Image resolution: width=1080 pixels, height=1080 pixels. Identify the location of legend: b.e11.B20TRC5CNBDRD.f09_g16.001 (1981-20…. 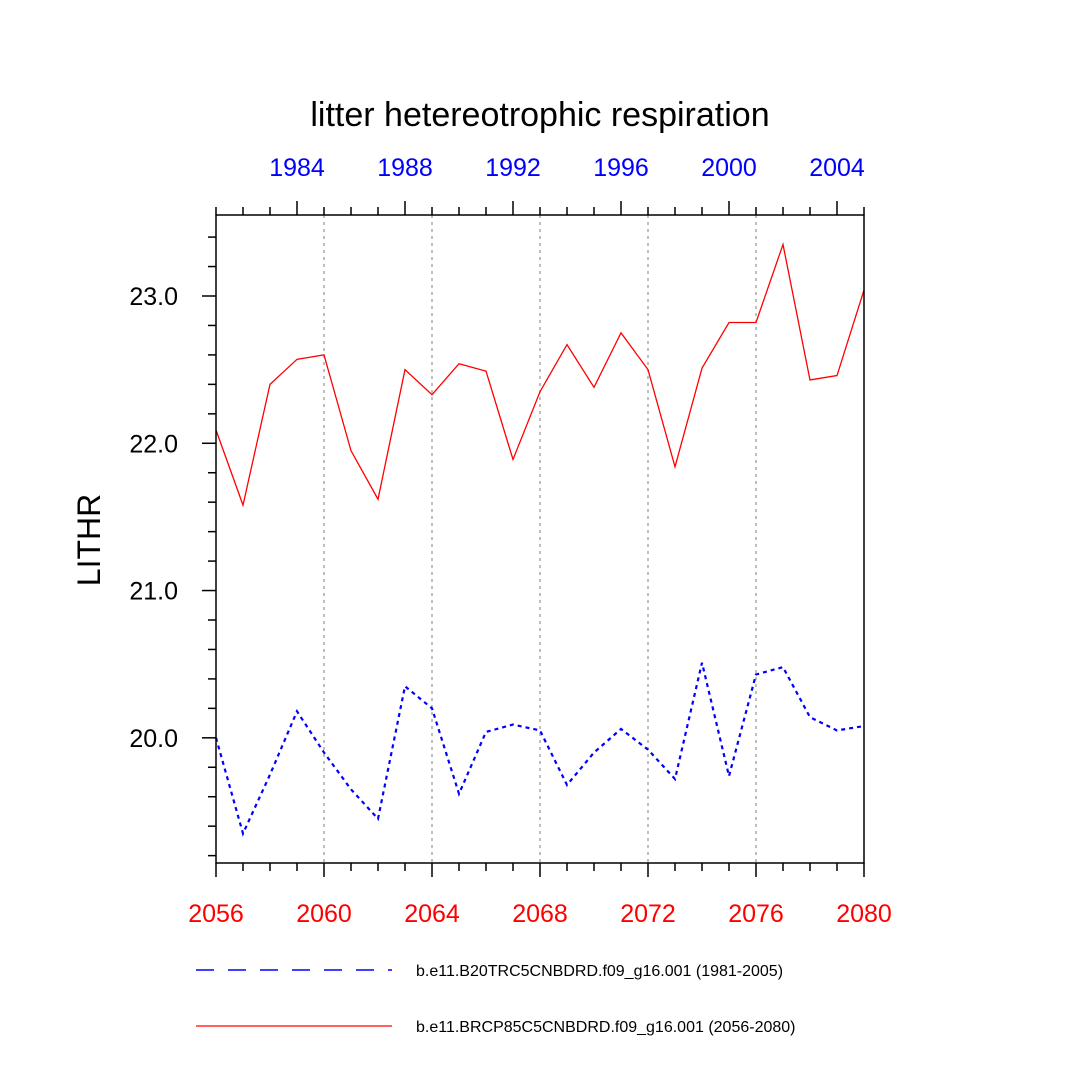
(495, 999).